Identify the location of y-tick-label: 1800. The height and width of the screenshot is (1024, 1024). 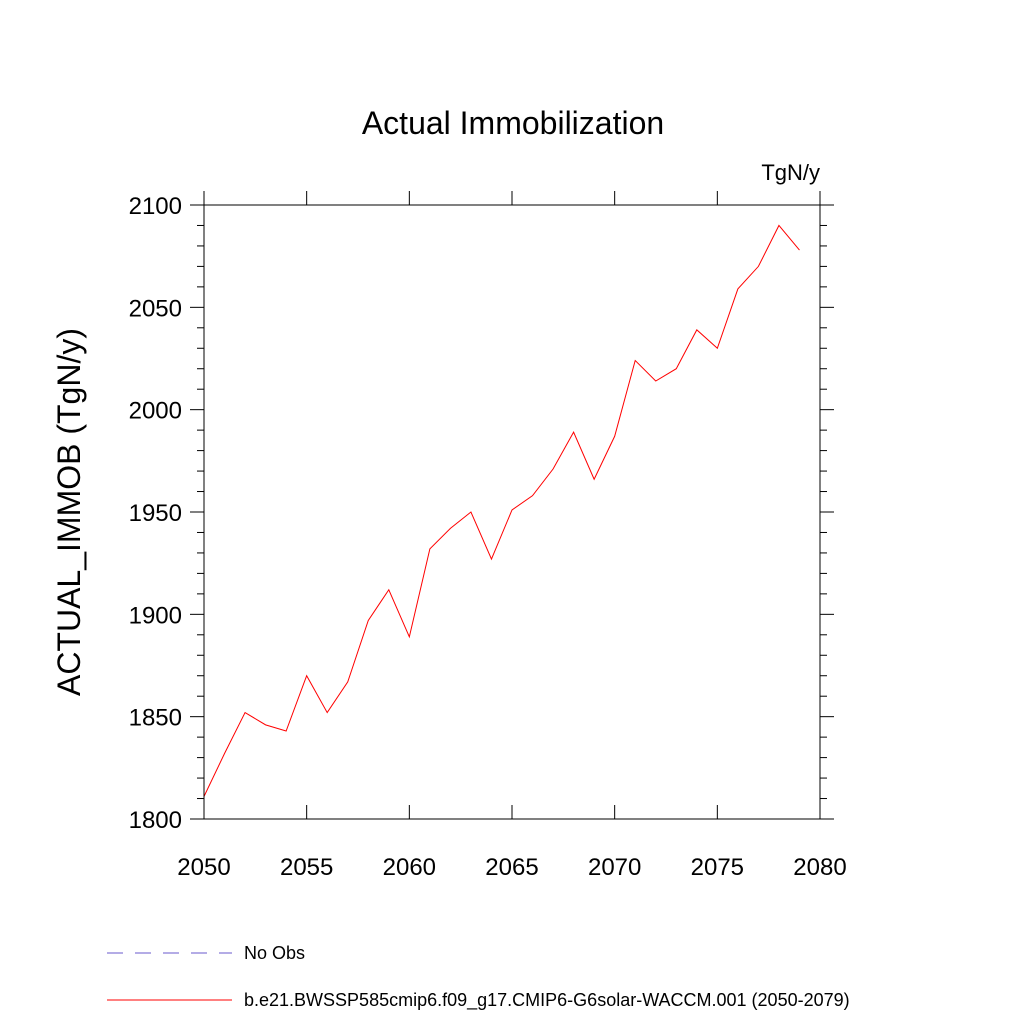
(155, 820).